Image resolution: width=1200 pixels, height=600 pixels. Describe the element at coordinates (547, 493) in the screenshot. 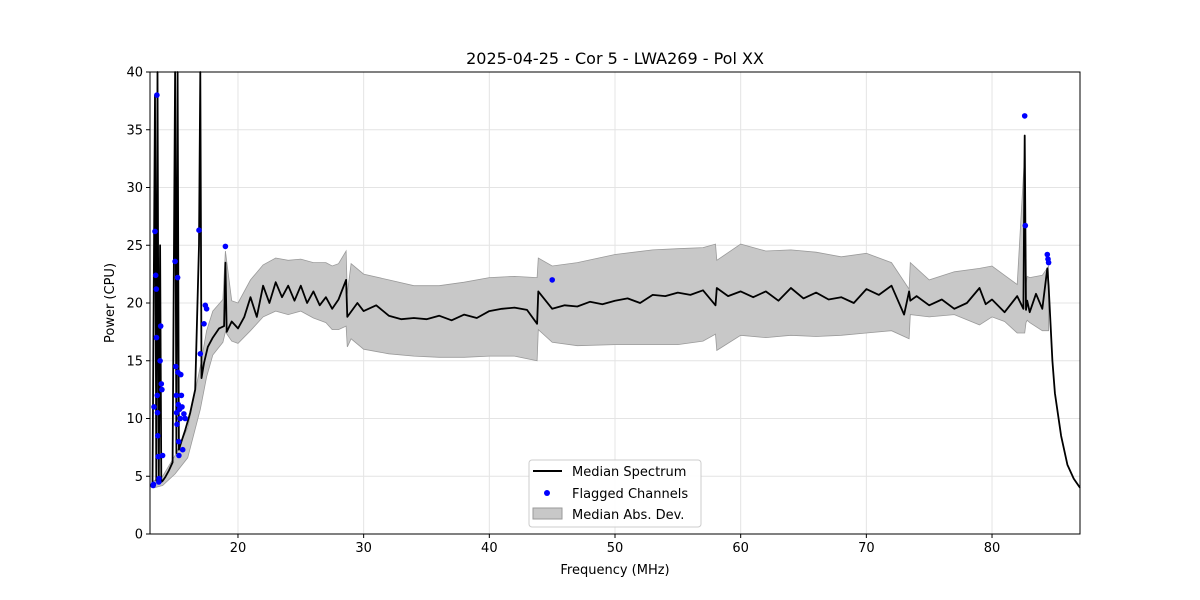

I see `legend-flagged-marker` at that location.